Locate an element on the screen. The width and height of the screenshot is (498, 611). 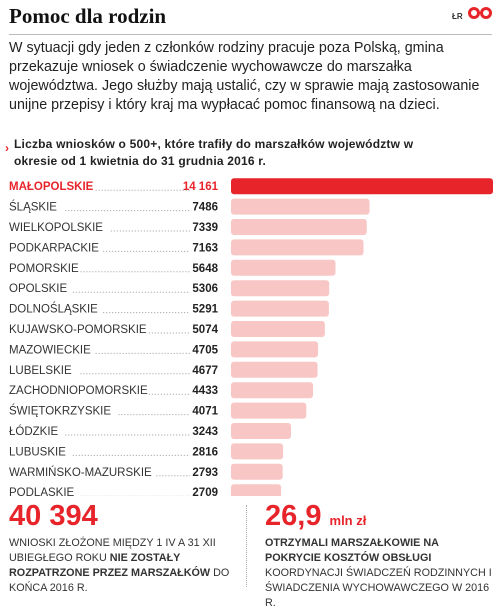
value-label: 5306 is located at coordinates (205, 289).